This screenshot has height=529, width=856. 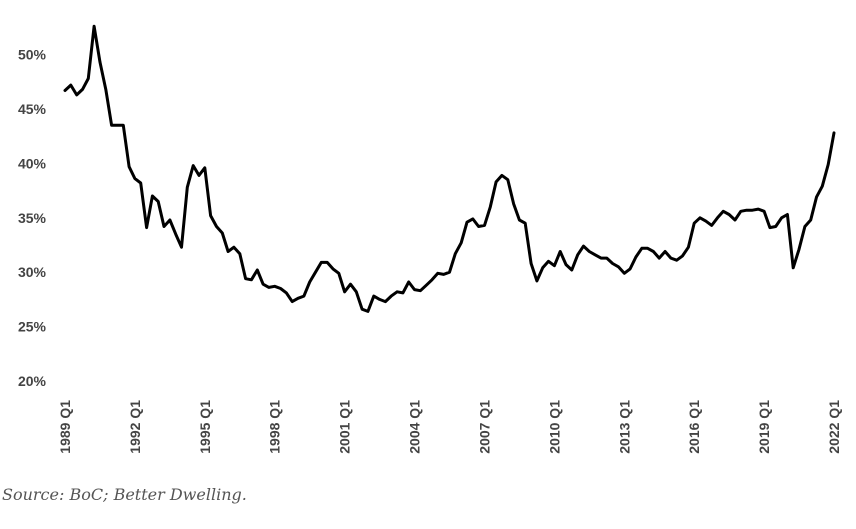 What do you see at coordinates (32, 163) in the screenshot?
I see `y-tick-label: 40%` at bounding box center [32, 163].